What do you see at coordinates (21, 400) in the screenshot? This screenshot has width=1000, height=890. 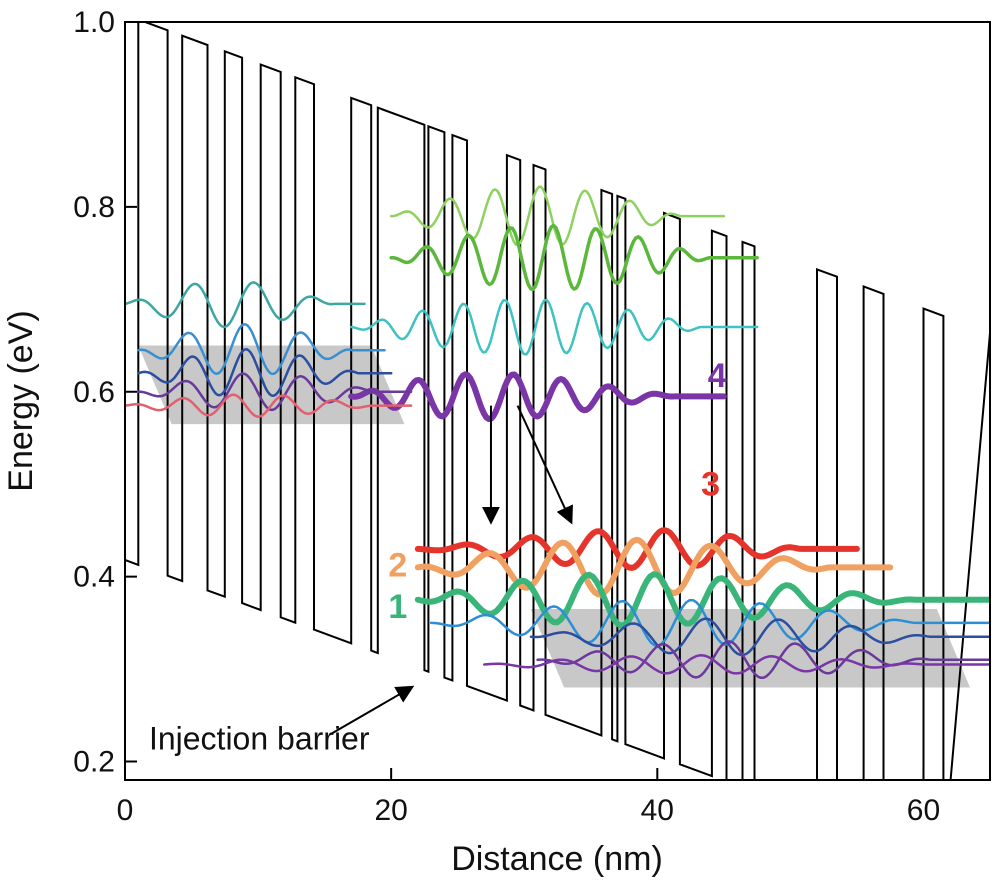 I see `y-axis-title: Energy (eV)` at bounding box center [21, 400].